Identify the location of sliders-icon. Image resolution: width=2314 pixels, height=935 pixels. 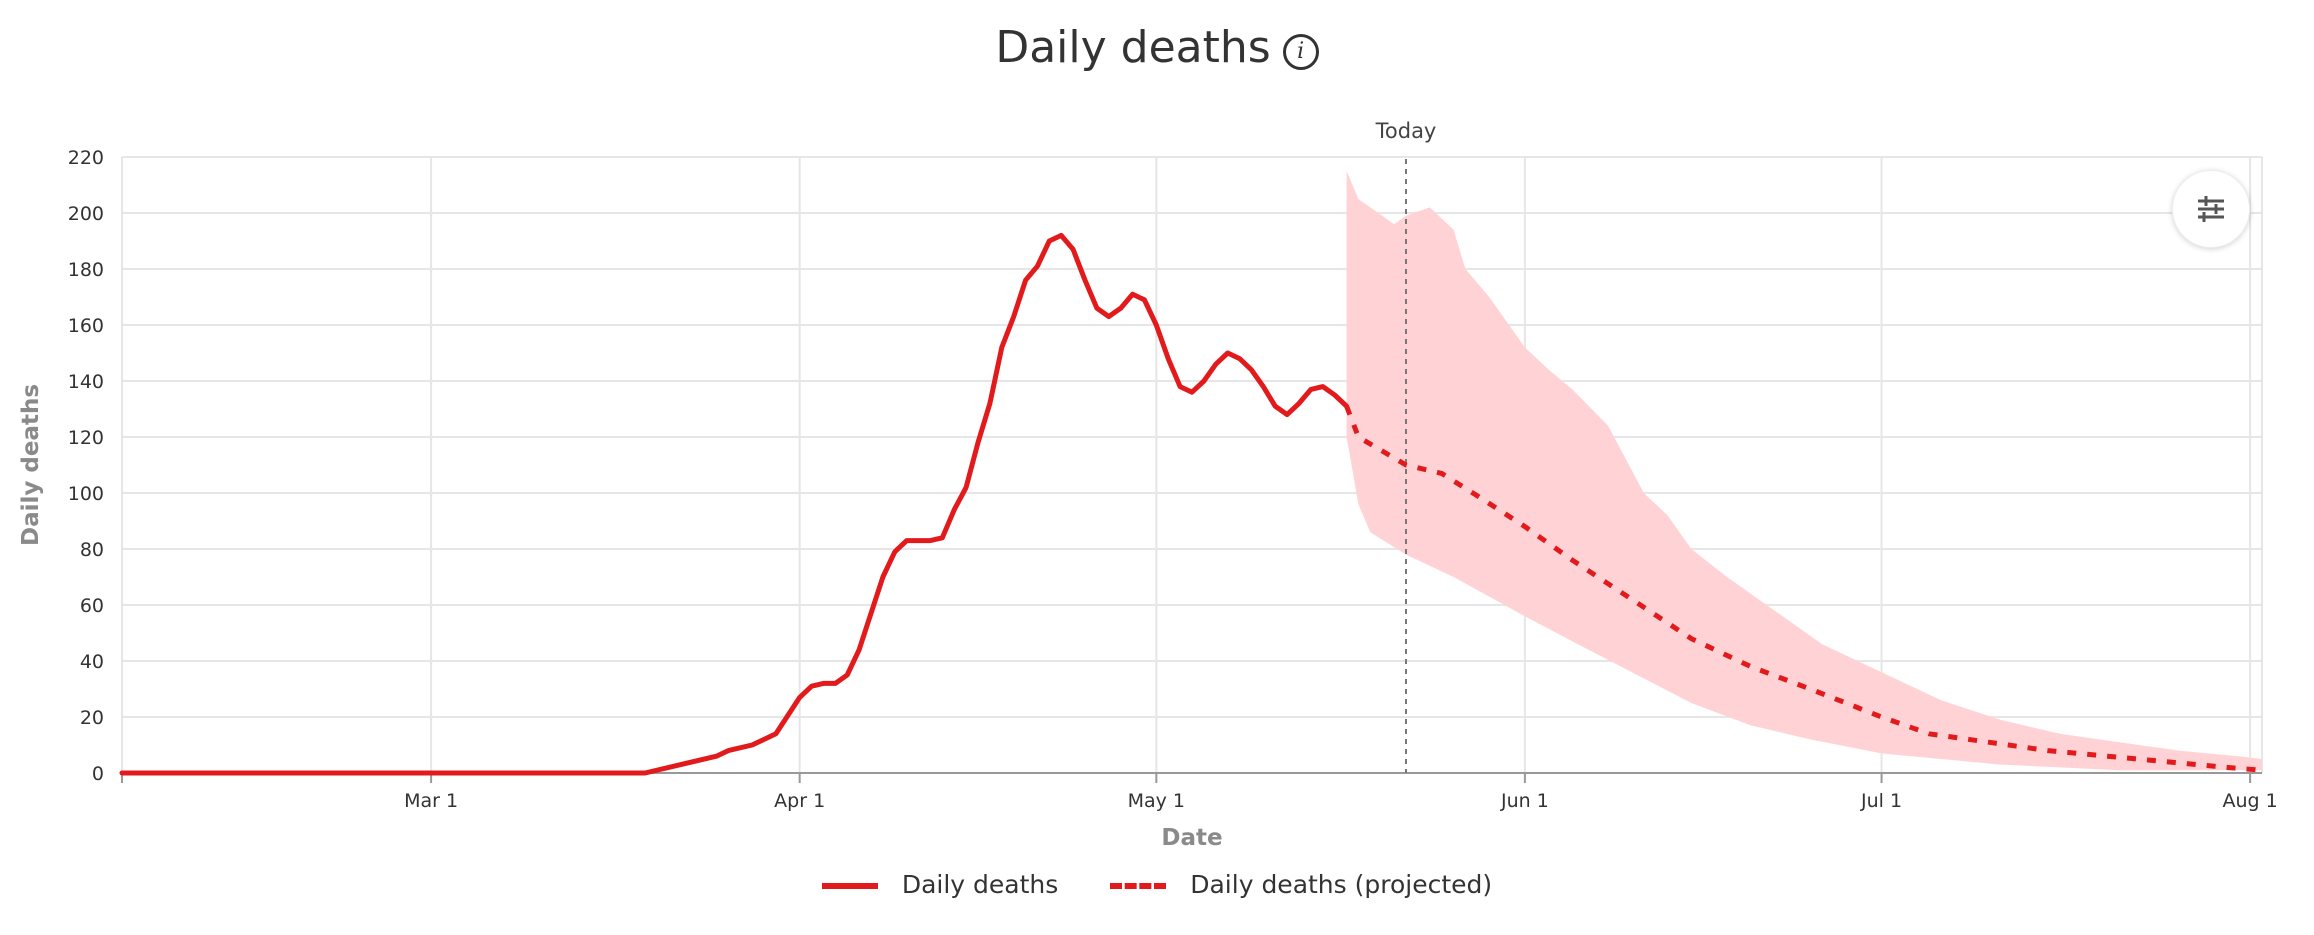
(2211, 209).